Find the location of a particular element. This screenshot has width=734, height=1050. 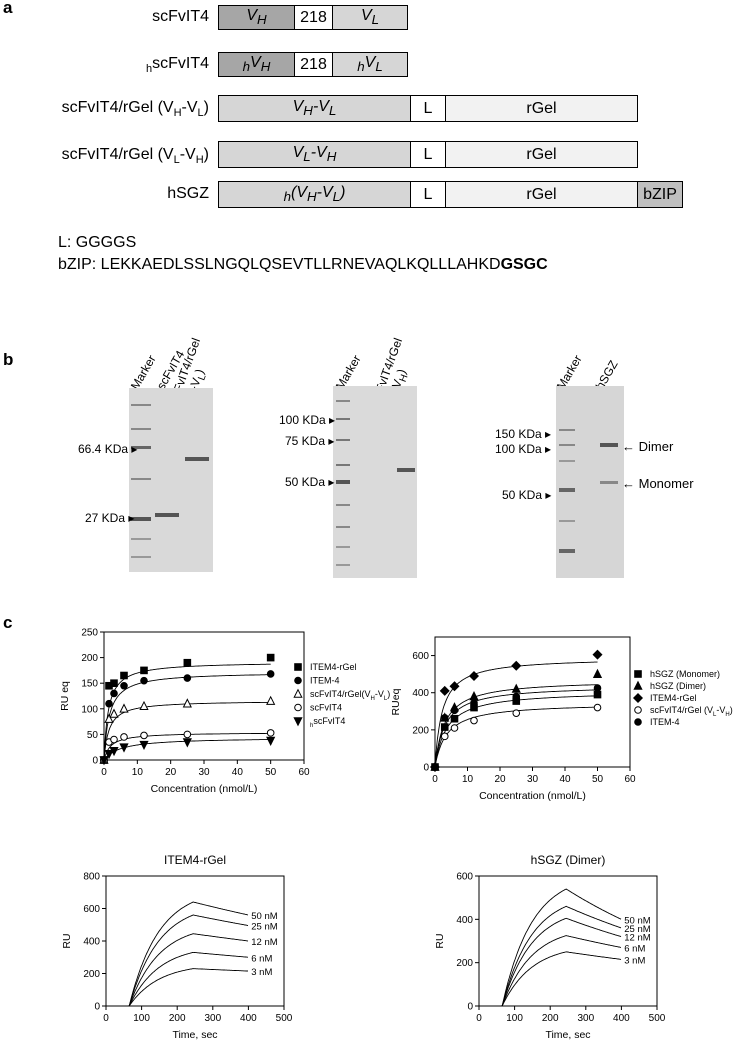

gel2-marker-50kda-text: 50 KDa is located at coordinates (305, 482).